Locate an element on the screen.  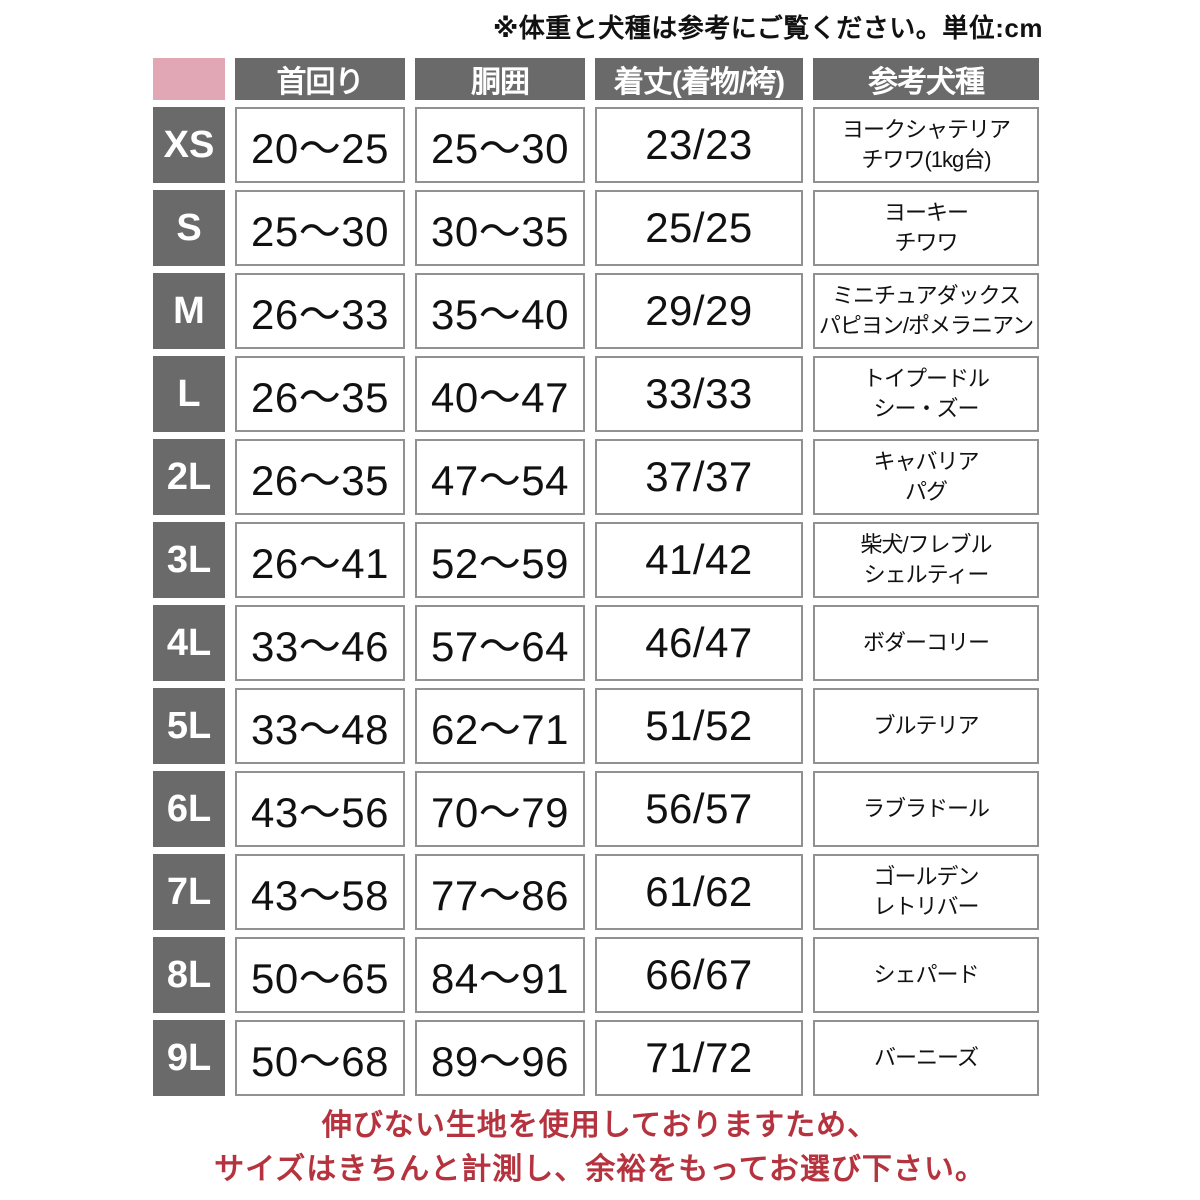
neck-value: 20〜25 is located at coordinates (320, 145).